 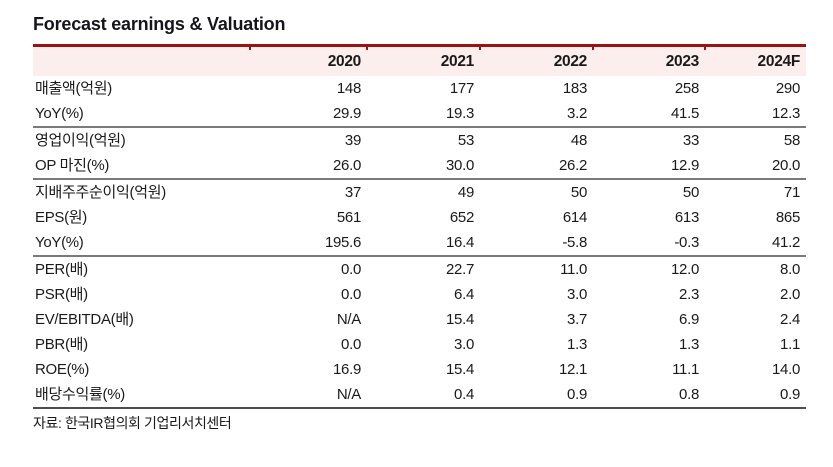 I want to click on source-note: 자료: 한국IR협의회 기업리서치센터, so click(x=132, y=423).